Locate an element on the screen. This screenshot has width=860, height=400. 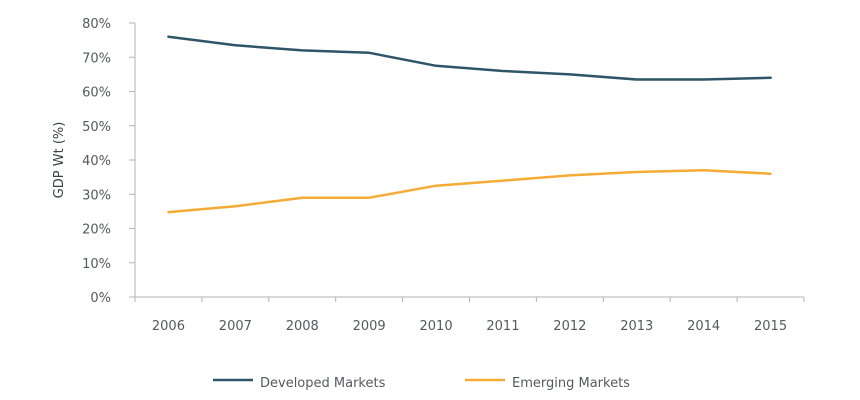
x-axis: 2006 2007 2008 2009 2010 2011 2012 2013 2014 2015 is located at coordinates (467, 315).